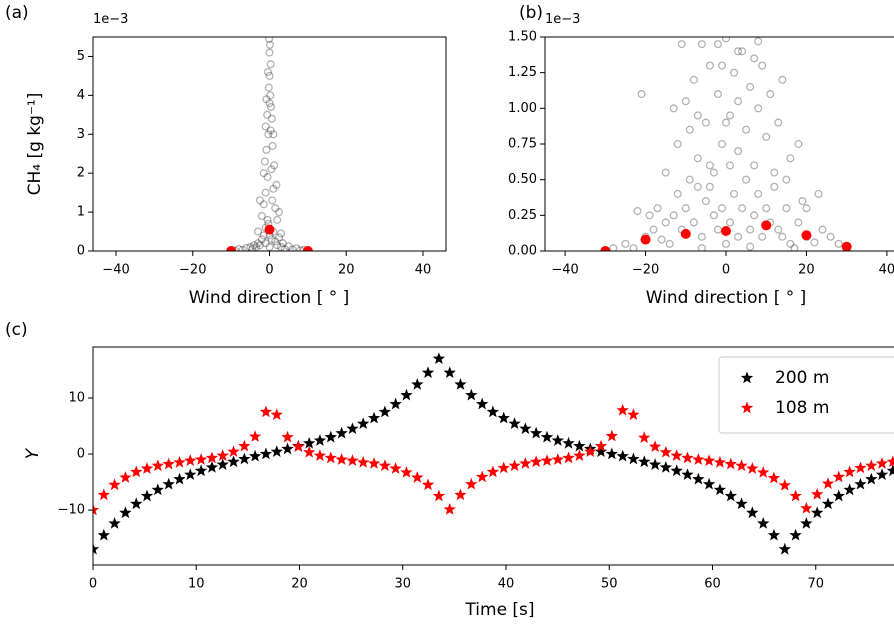 This screenshot has height=630, width=894. Describe the element at coordinates (522, 72) in the screenshot. I see `y-tick-label: 1.25` at that location.